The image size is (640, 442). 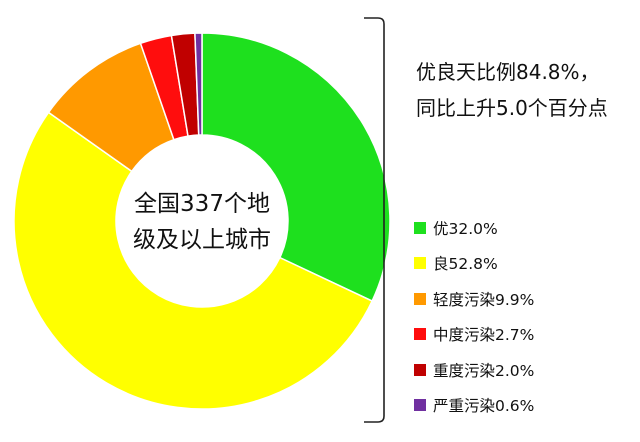 What do you see at coordinates (508, 72) in the screenshot?
I see `summary-line-1: 优良天比例84.8%，` at bounding box center [508, 72].